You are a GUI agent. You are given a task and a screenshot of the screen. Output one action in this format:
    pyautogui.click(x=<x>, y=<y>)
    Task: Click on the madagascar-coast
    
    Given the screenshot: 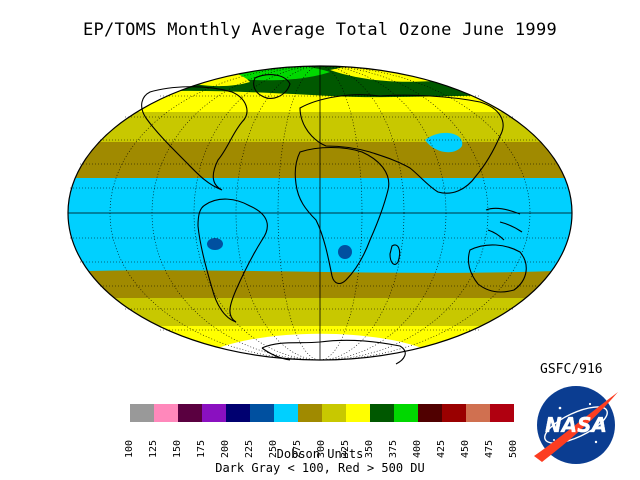 What is the action you would take?
    pyautogui.click(x=395, y=254)
    